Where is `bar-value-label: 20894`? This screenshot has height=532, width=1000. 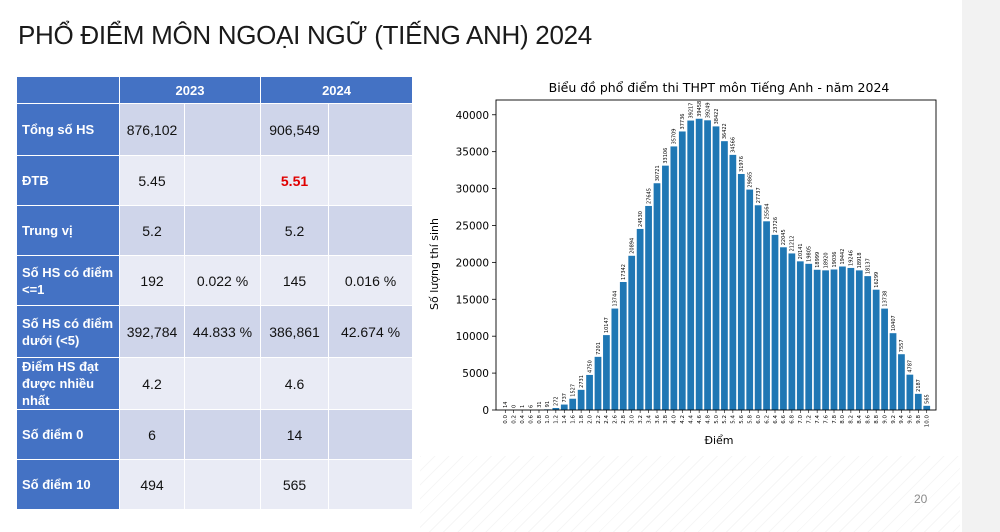
bar-value-label: 20894 is located at coordinates (633, 246).